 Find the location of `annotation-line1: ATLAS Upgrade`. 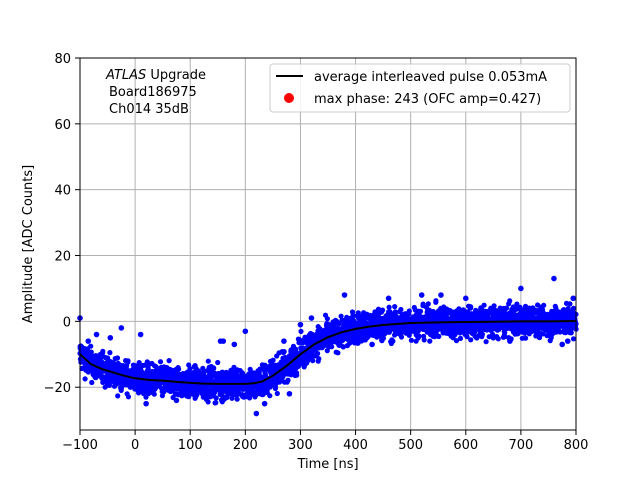

annotation-line1: ATLAS Upgrade is located at coordinates (155, 75).